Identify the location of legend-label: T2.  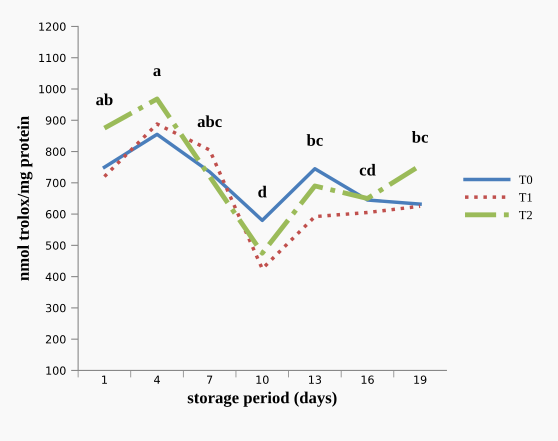
(525, 215).